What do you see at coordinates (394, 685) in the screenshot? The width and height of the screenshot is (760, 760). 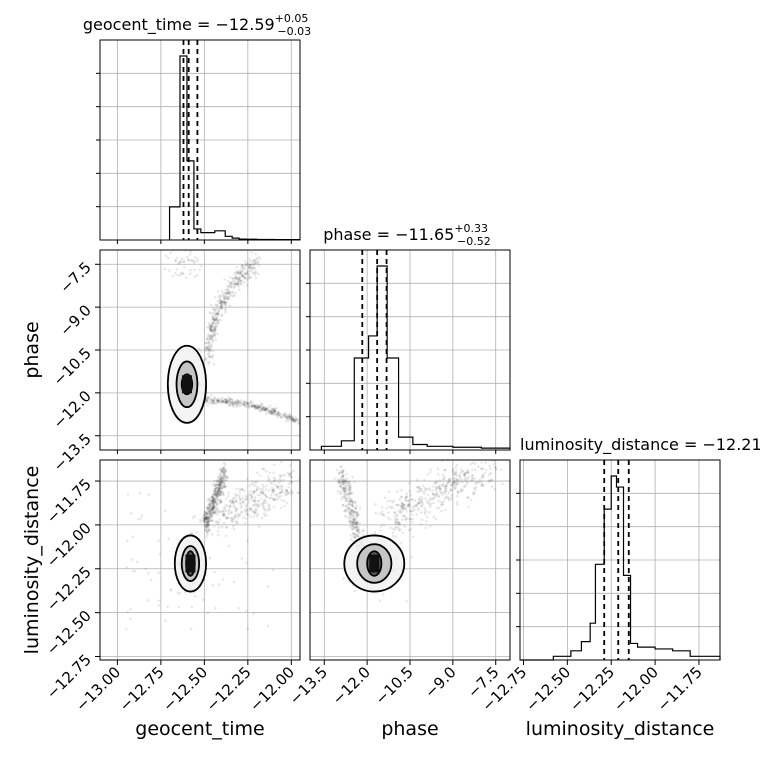 I see `x-tick-label: −10.5` at bounding box center [394, 685].